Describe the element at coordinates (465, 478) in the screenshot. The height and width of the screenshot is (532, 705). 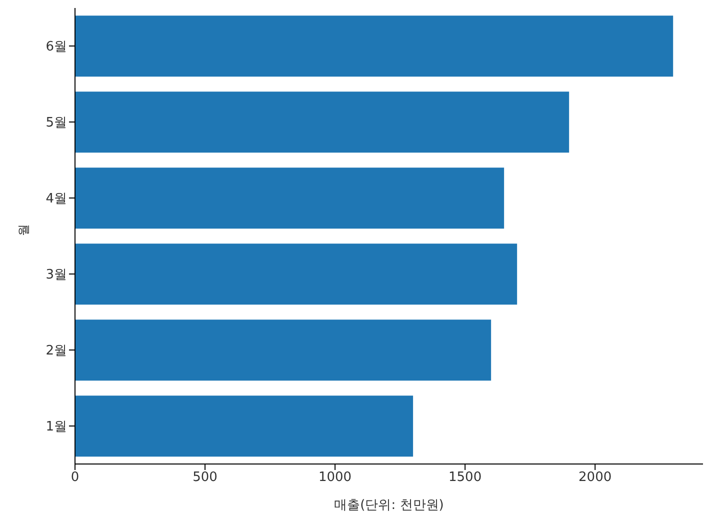
I see `x-tick-label: 1500` at that location.